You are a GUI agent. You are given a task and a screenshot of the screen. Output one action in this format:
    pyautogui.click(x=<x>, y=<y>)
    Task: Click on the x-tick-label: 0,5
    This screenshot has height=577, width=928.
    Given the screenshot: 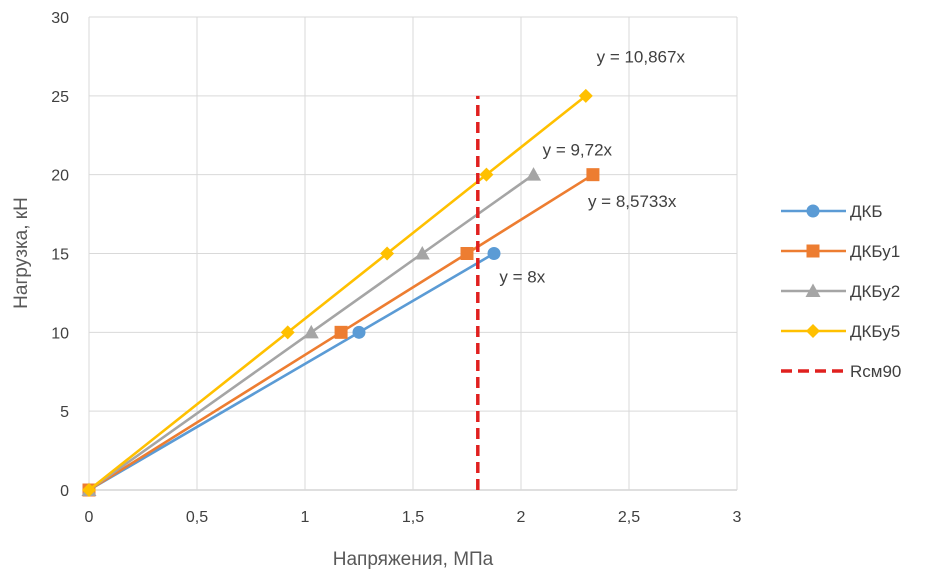 What is the action you would take?
    pyautogui.click(x=197, y=517)
    